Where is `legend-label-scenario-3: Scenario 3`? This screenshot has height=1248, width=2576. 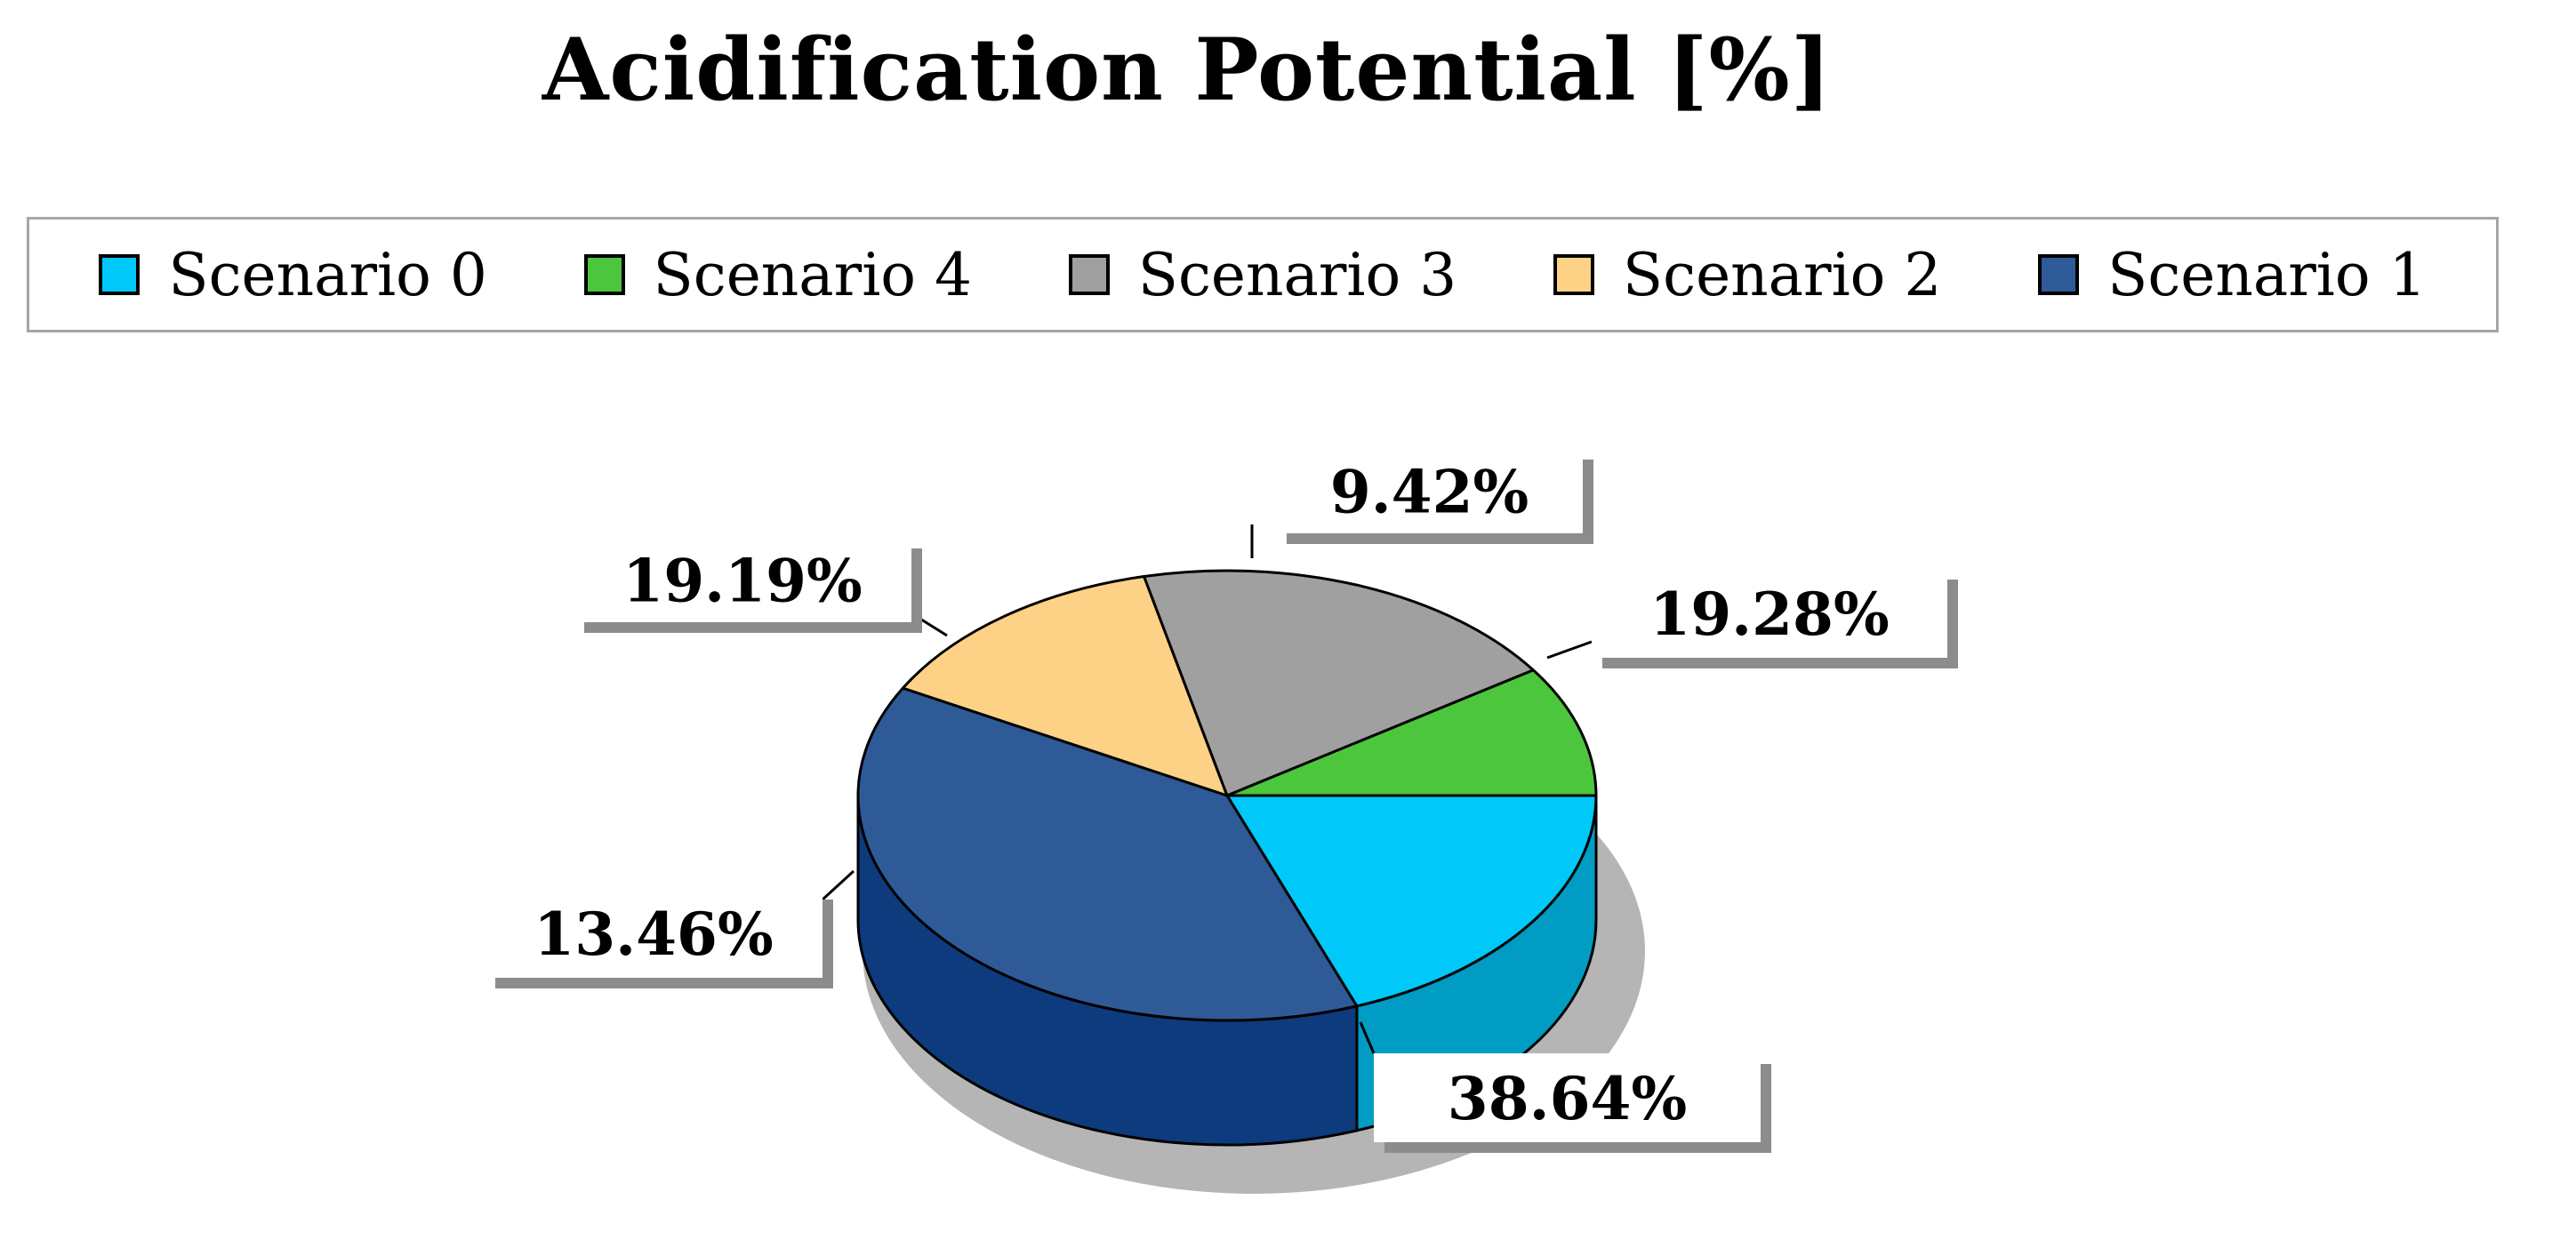 legend-label-scenario-3: Scenario 3 is located at coordinates (1297, 274).